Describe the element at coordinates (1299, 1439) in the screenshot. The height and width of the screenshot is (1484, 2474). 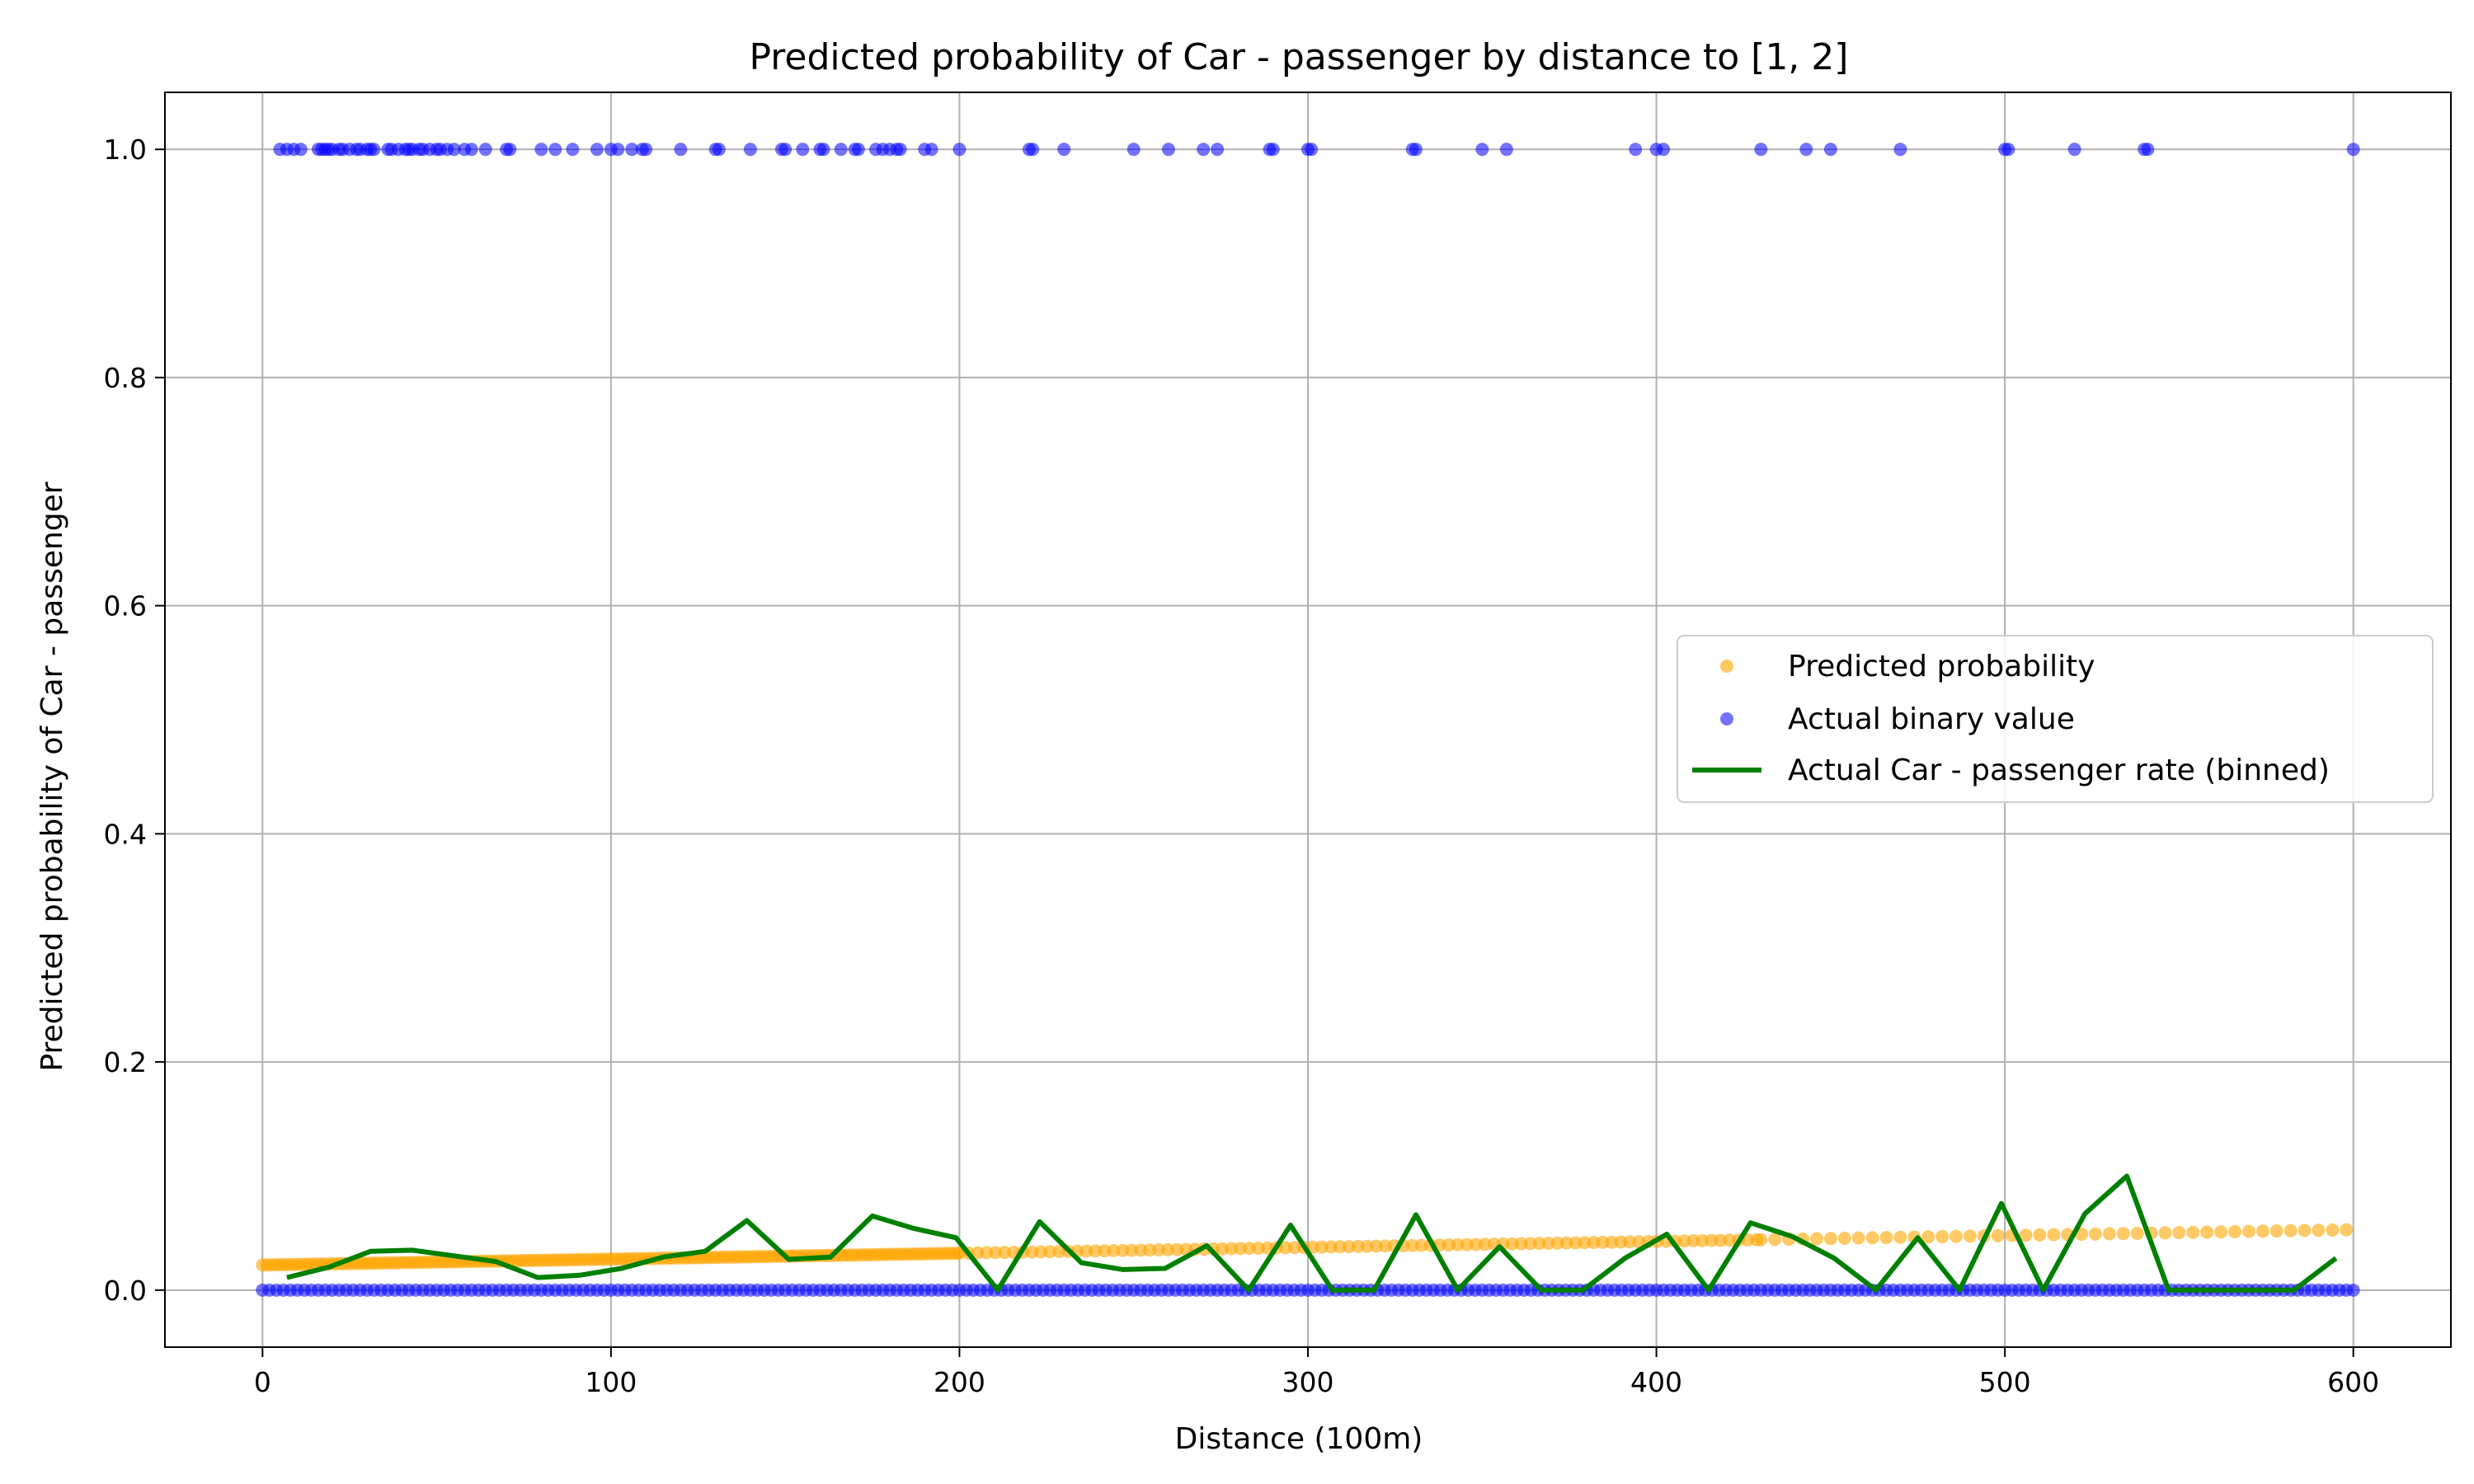
I see `x-axis-label: Distance (100m)` at that location.